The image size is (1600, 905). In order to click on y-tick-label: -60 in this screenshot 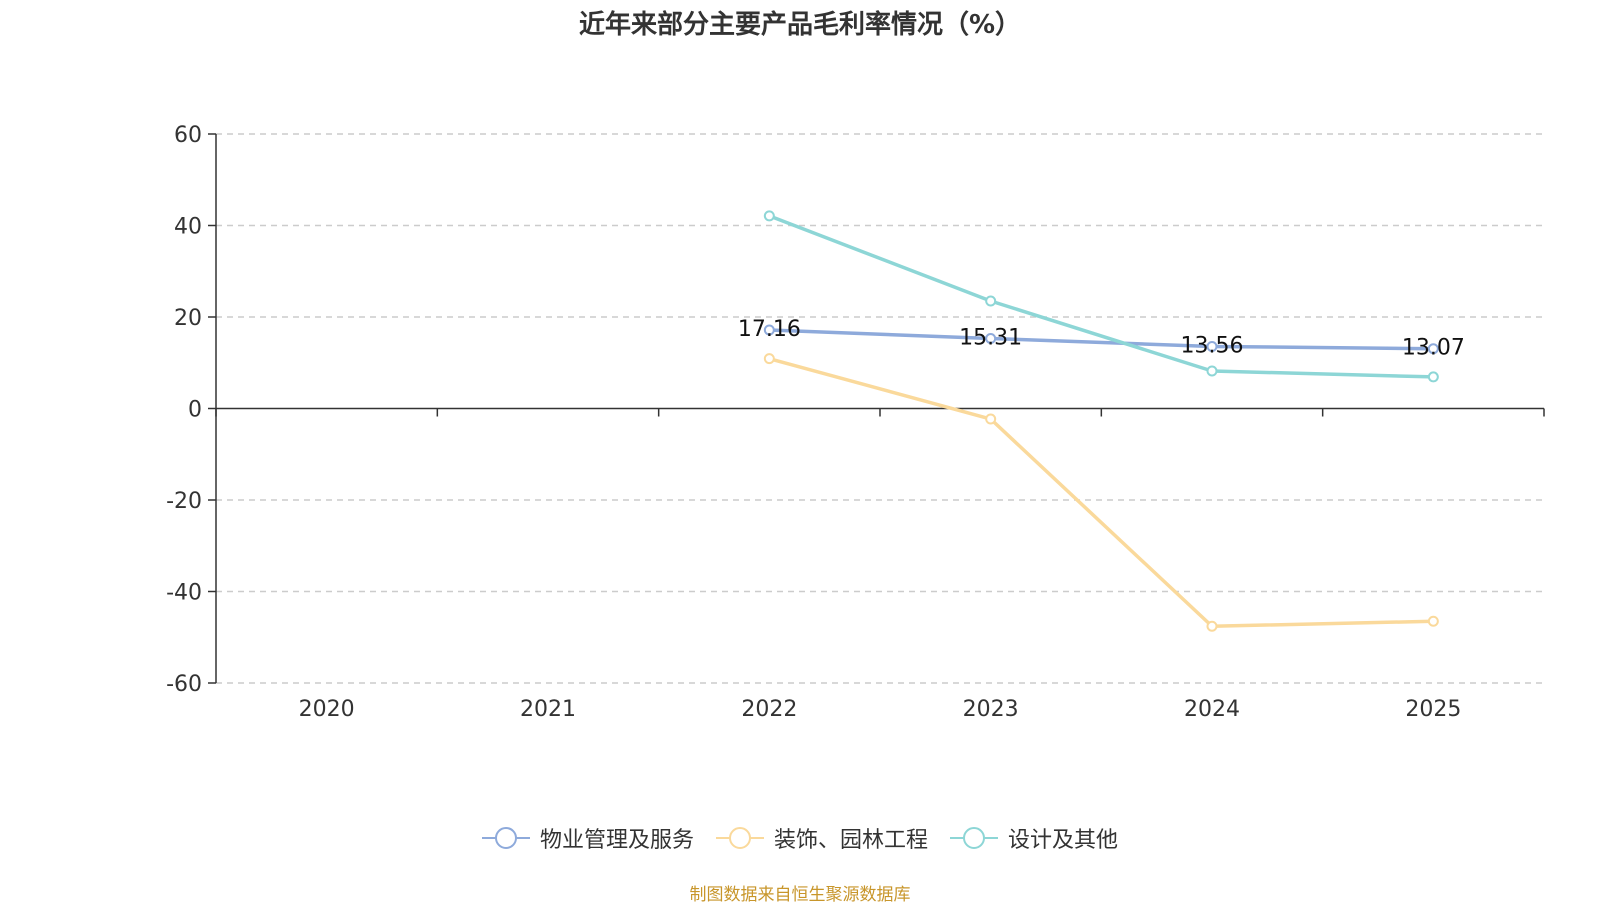, I will do `click(184, 684)`.